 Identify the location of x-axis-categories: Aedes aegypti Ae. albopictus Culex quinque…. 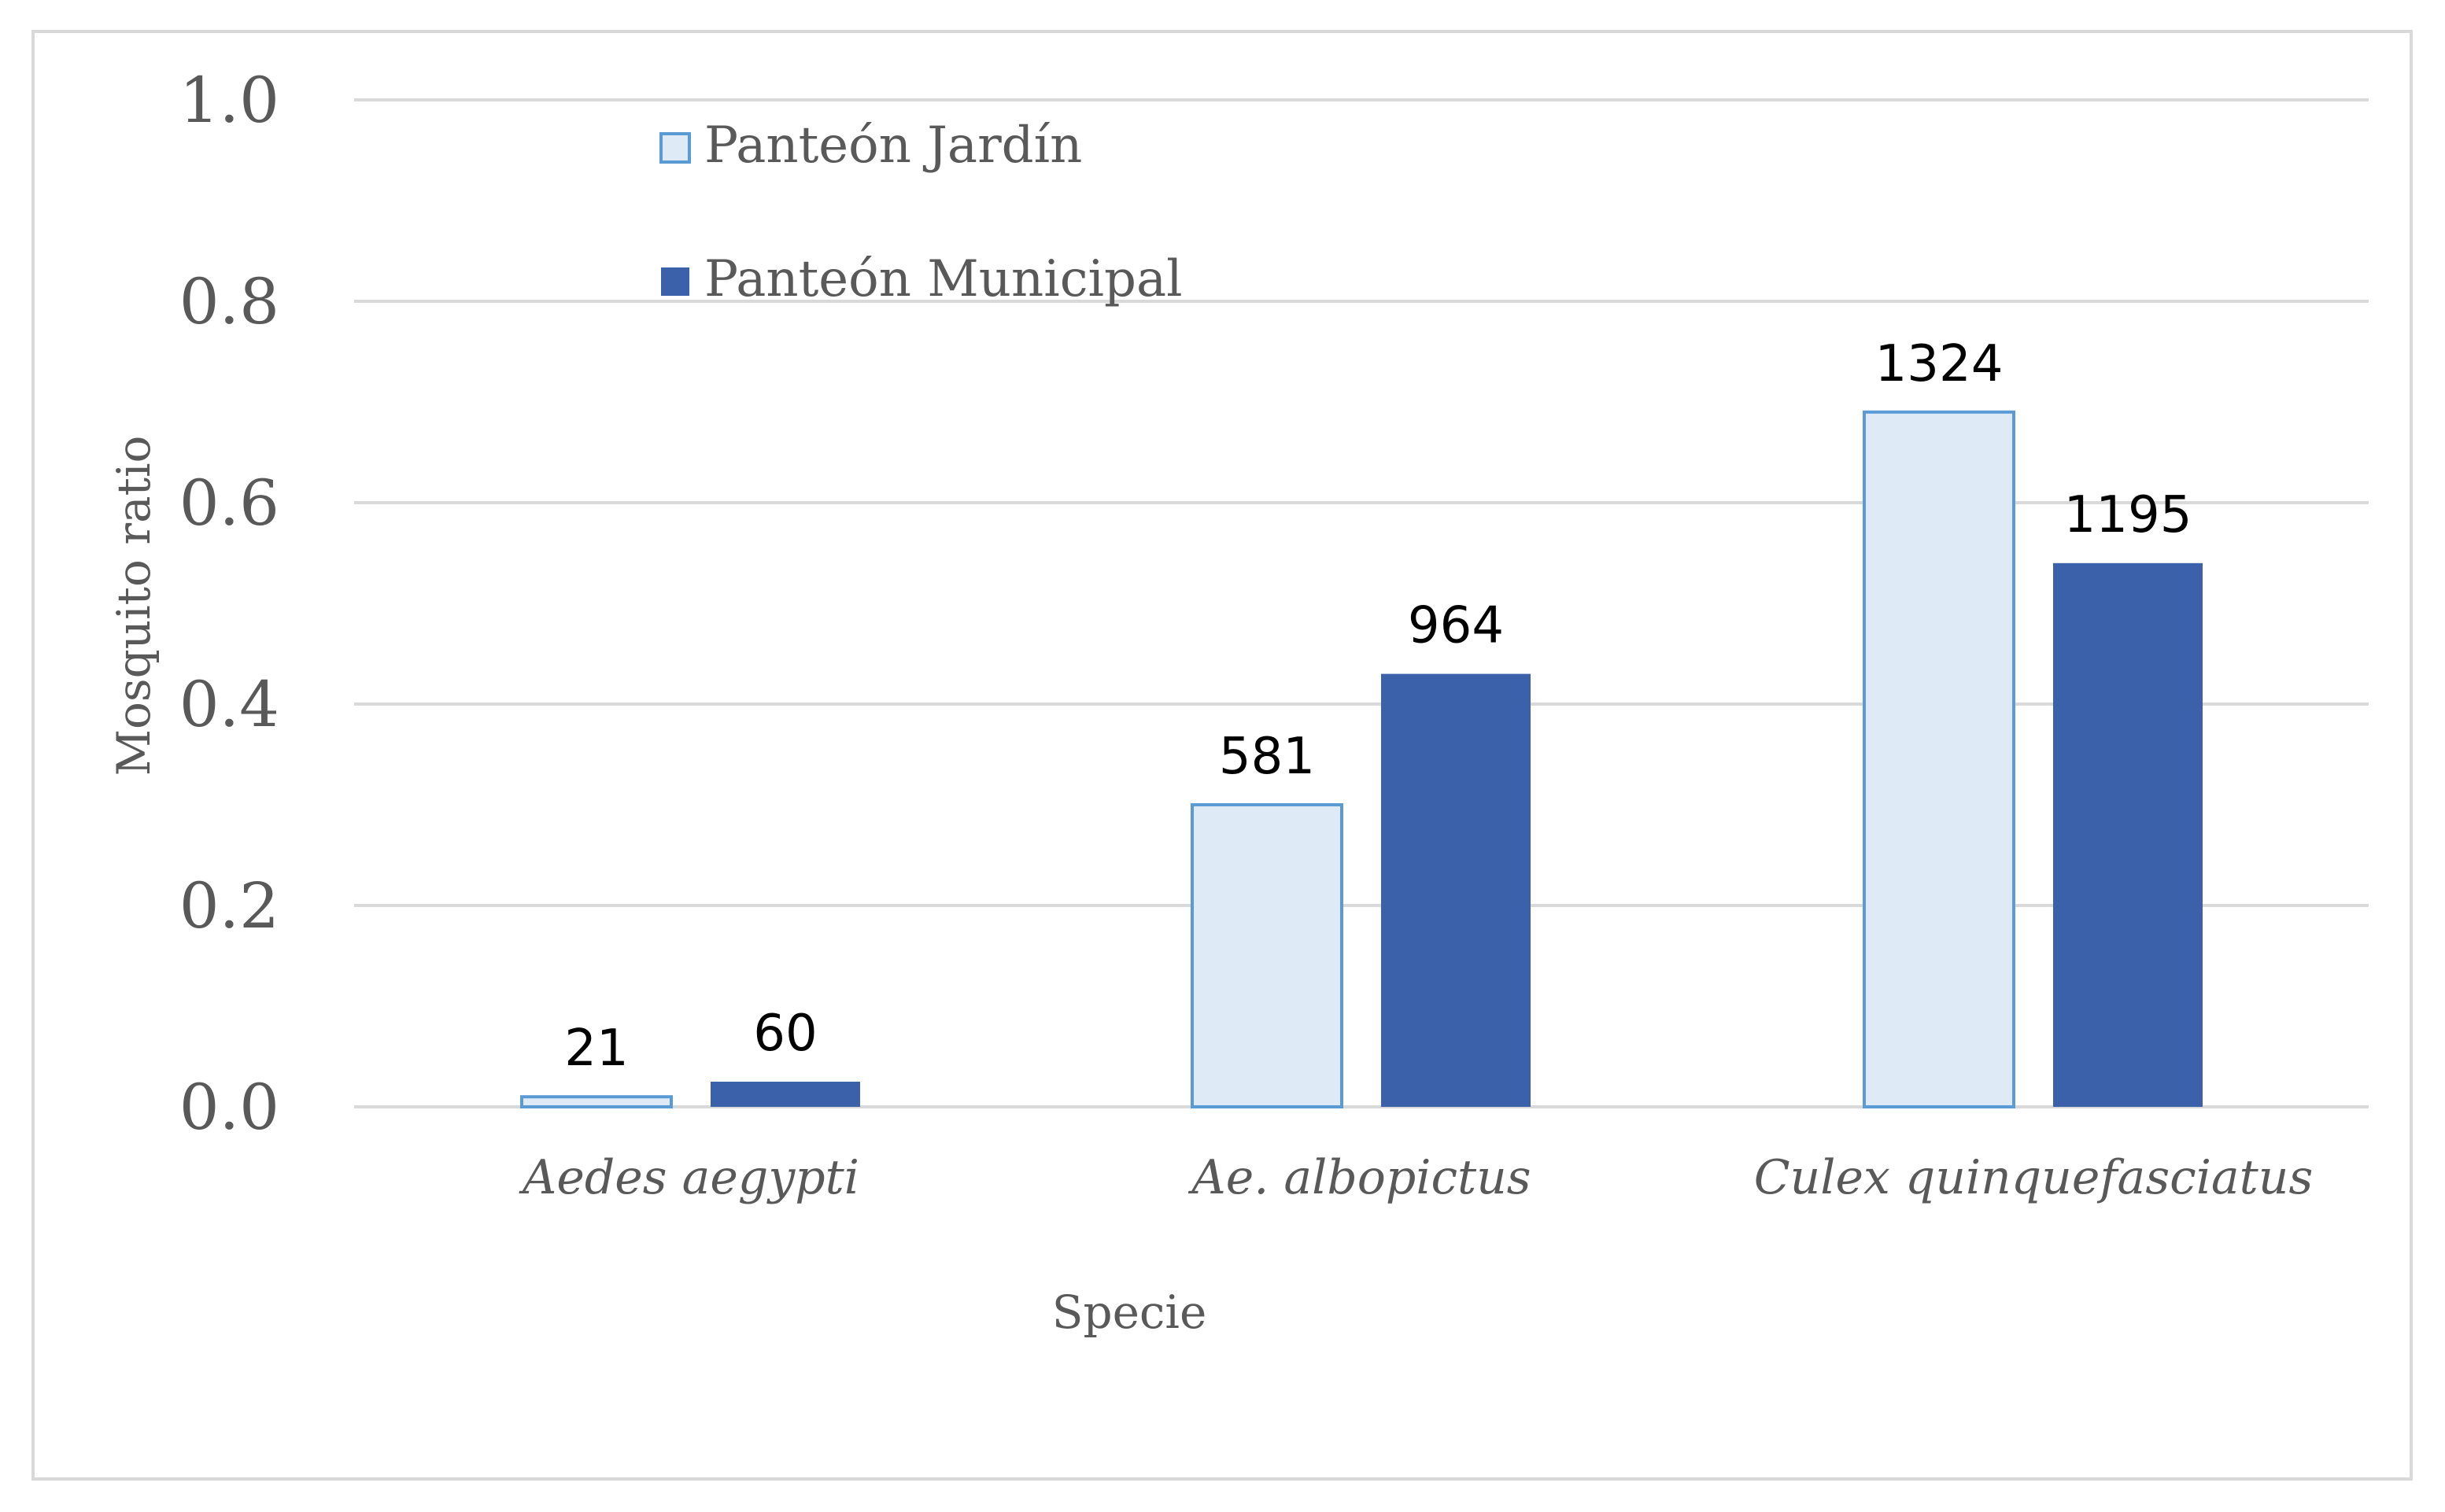
(1416, 1177).